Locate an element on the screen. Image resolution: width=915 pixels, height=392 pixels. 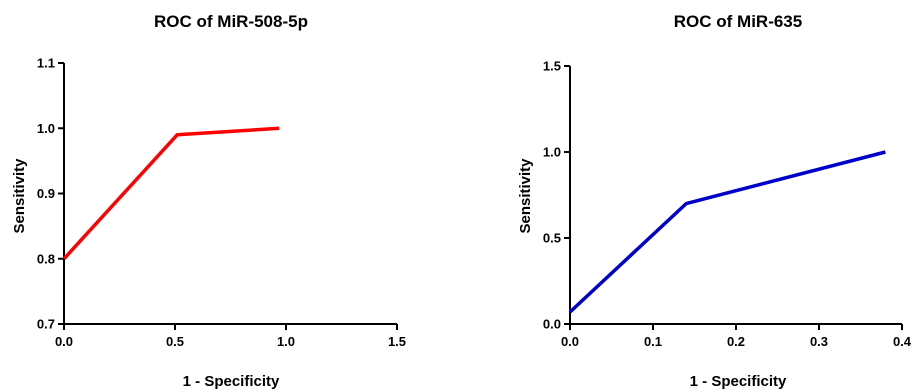
y-tick-label: 0.9 is located at coordinates (46, 193).